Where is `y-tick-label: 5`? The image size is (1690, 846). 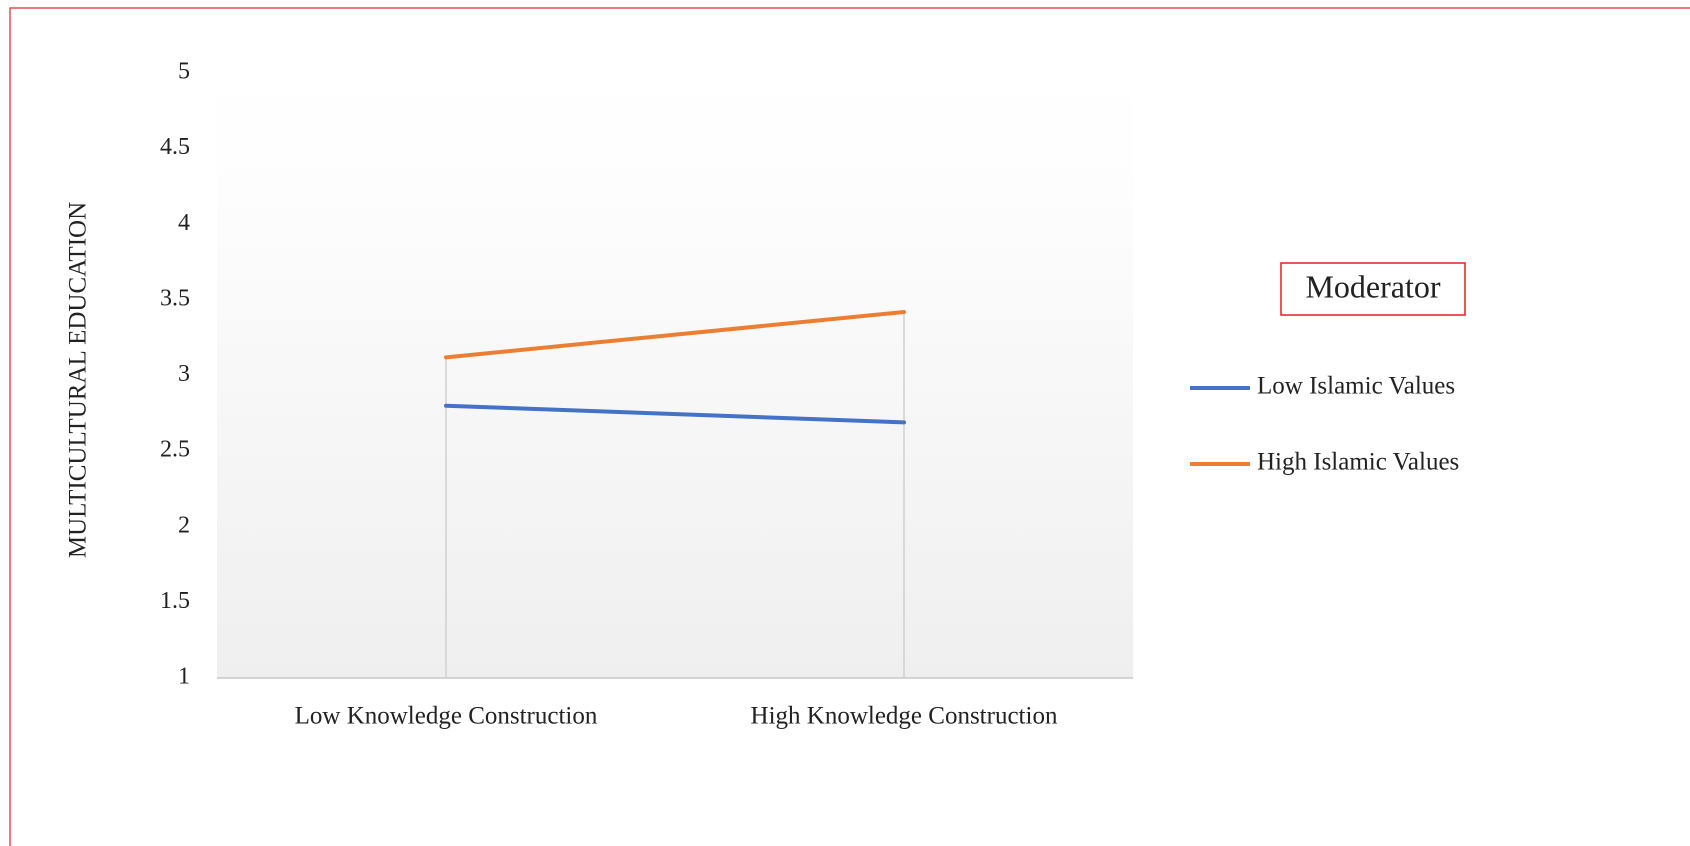 y-tick-label: 5 is located at coordinates (184, 72).